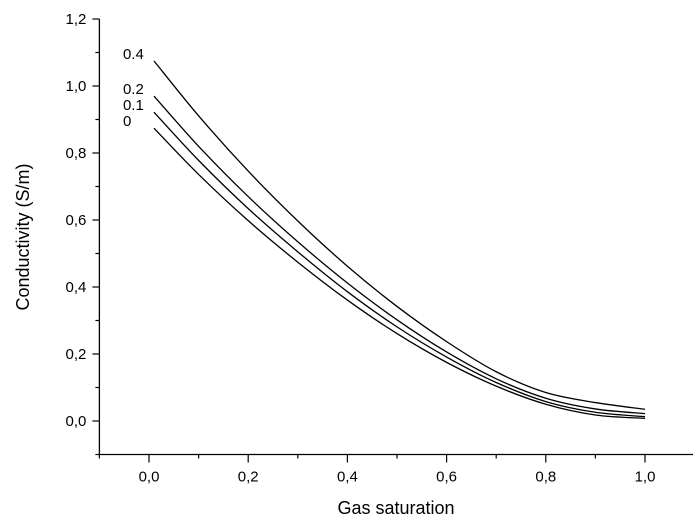 This screenshot has height=527, width=693. What do you see at coordinates (545, 477) in the screenshot?
I see `x-tick-label: 0,8` at bounding box center [545, 477].